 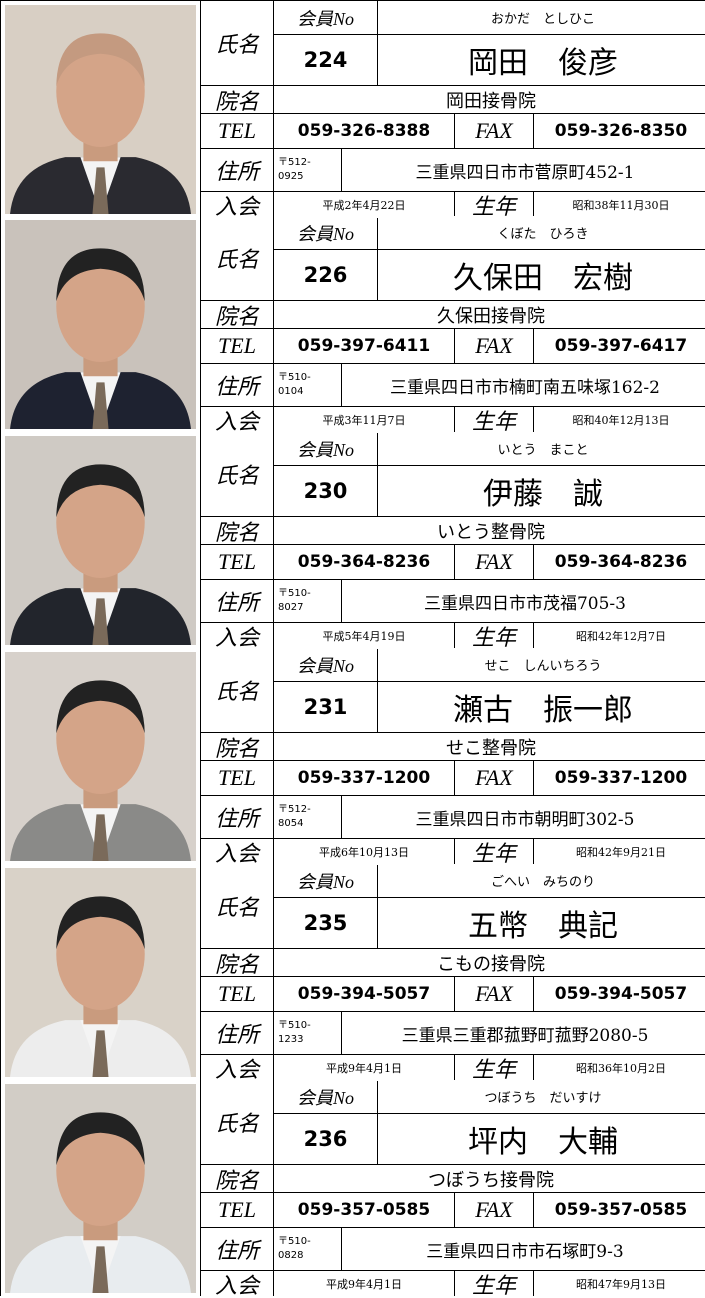 I want to click on fax: 059-364-8236, so click(x=619, y=562).